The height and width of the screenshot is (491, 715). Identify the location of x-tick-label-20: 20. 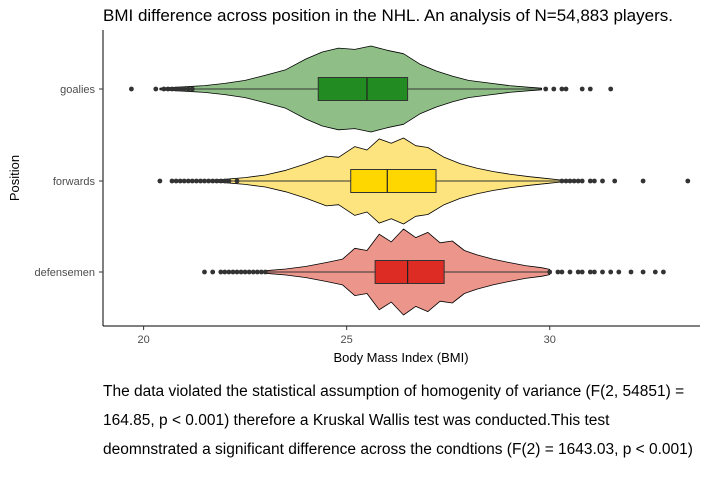
(143, 340).